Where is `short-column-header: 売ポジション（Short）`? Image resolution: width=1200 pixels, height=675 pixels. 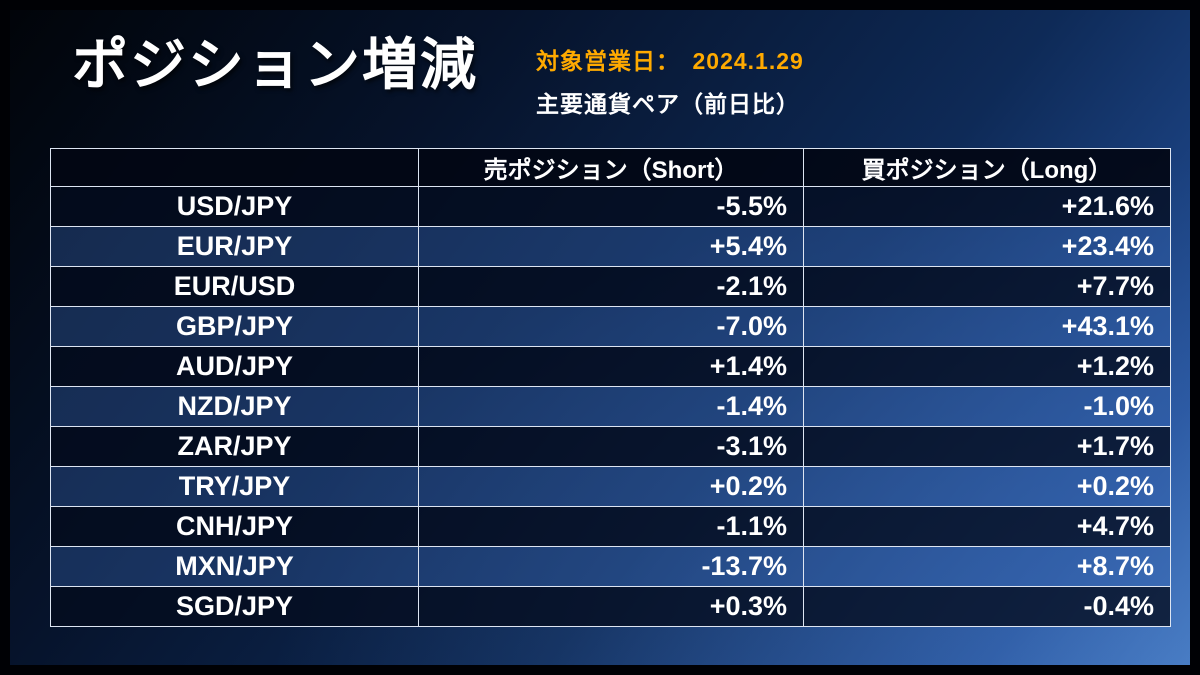
short-column-header: 売ポジション（Short） is located at coordinates (611, 167).